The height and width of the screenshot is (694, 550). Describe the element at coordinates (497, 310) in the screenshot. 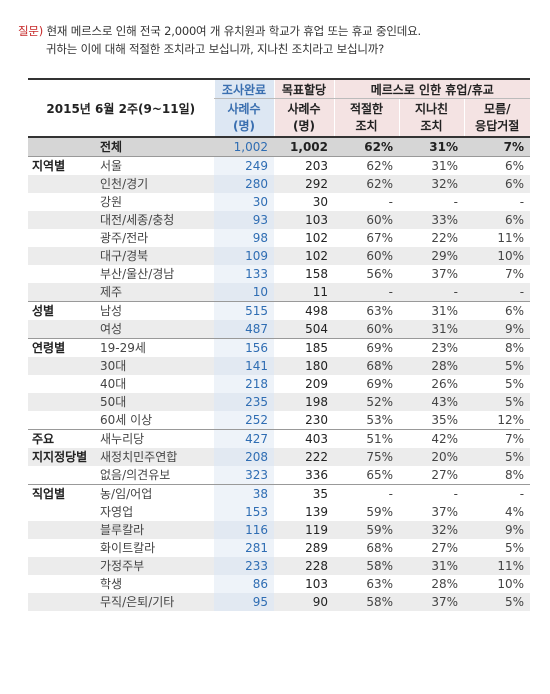

I see `no-answer-pct: 6%` at that location.